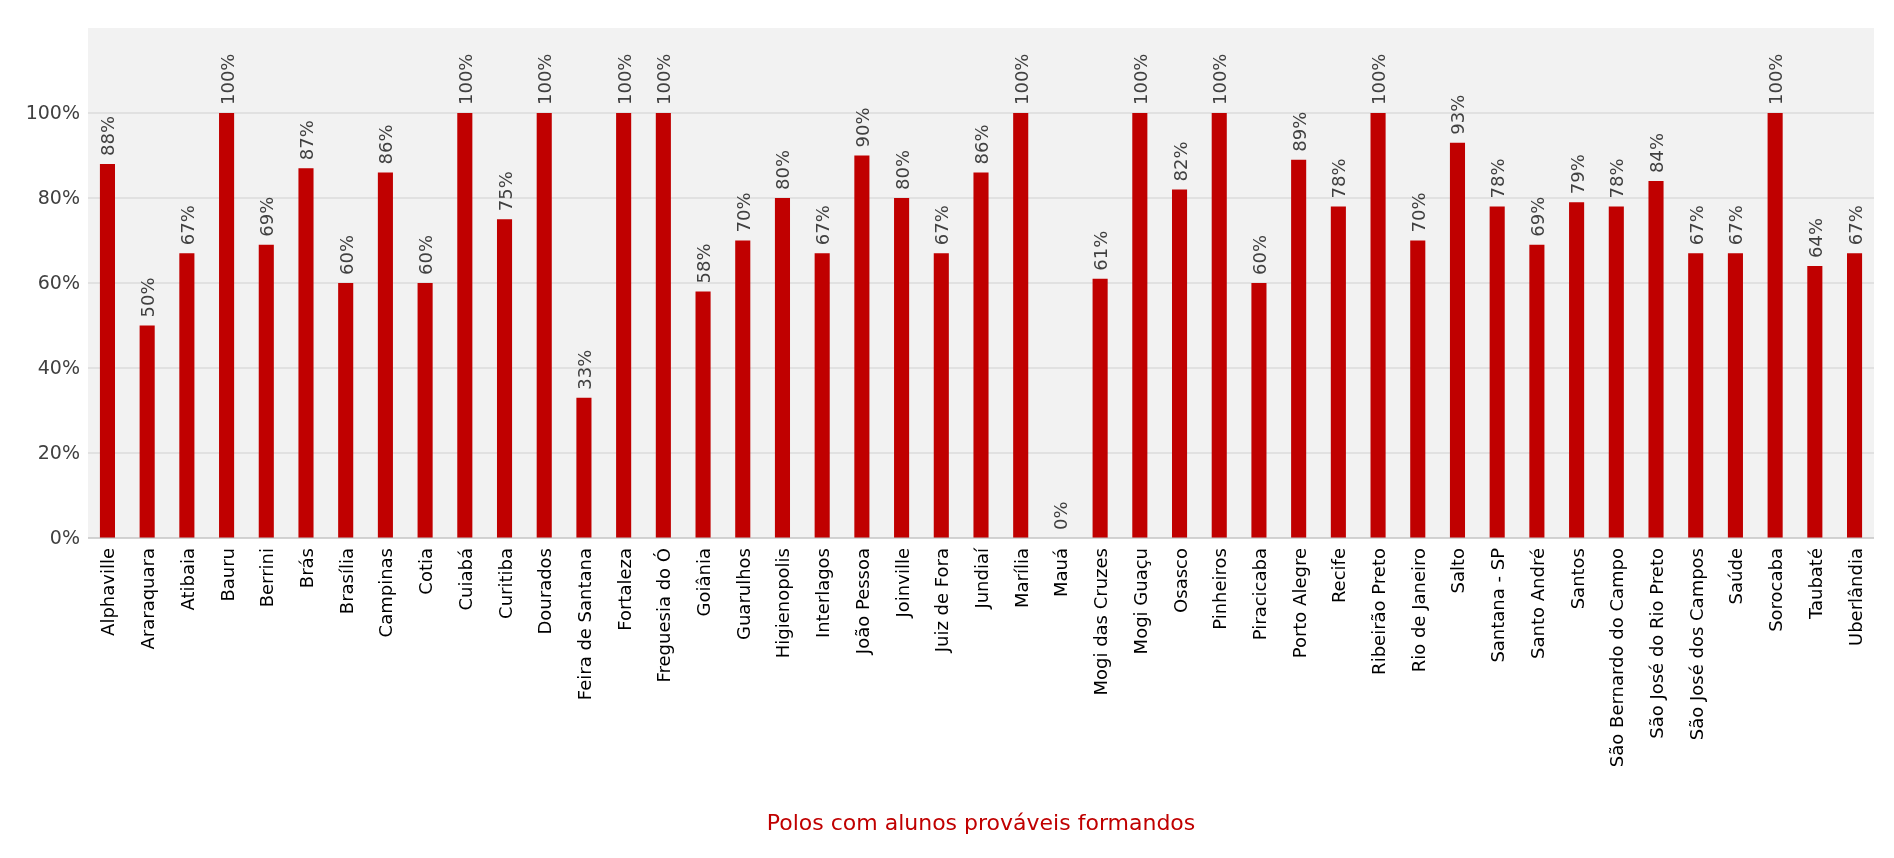 The width and height of the screenshot is (1894, 858). Describe the element at coordinates (743, 594) in the screenshot. I see `x-tick-label: Guarulhos` at that location.